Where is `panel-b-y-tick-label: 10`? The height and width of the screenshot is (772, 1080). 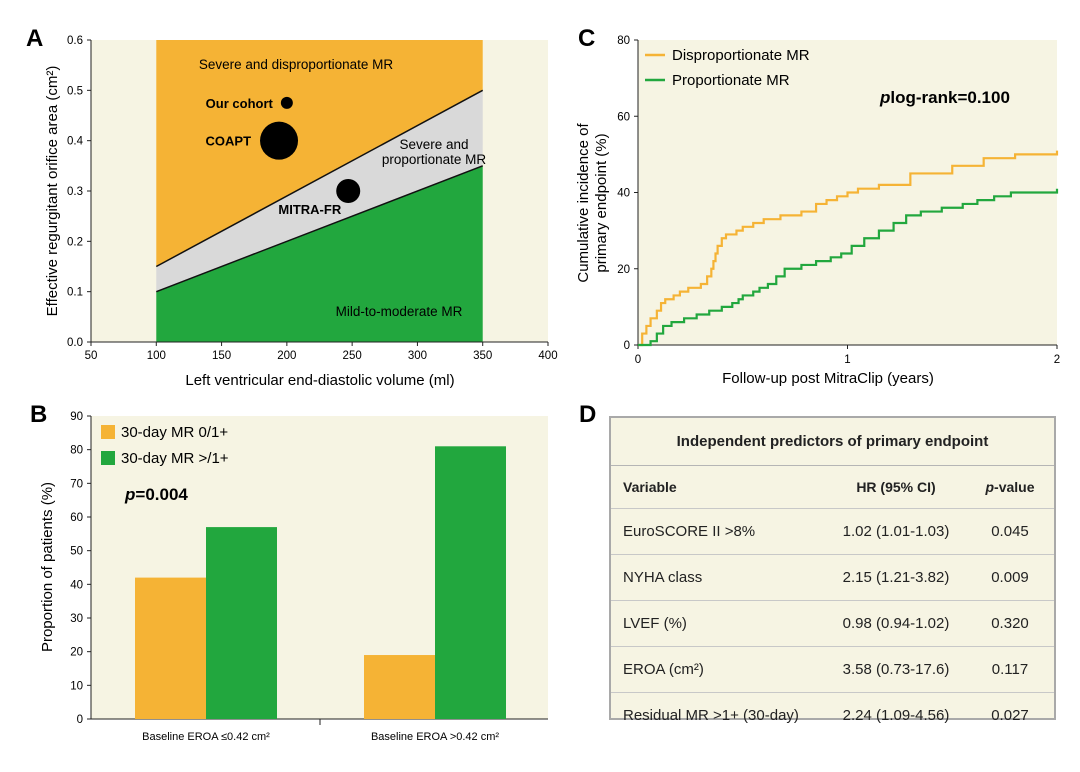 panel-b-y-tick-label: 10 is located at coordinates (76, 686).